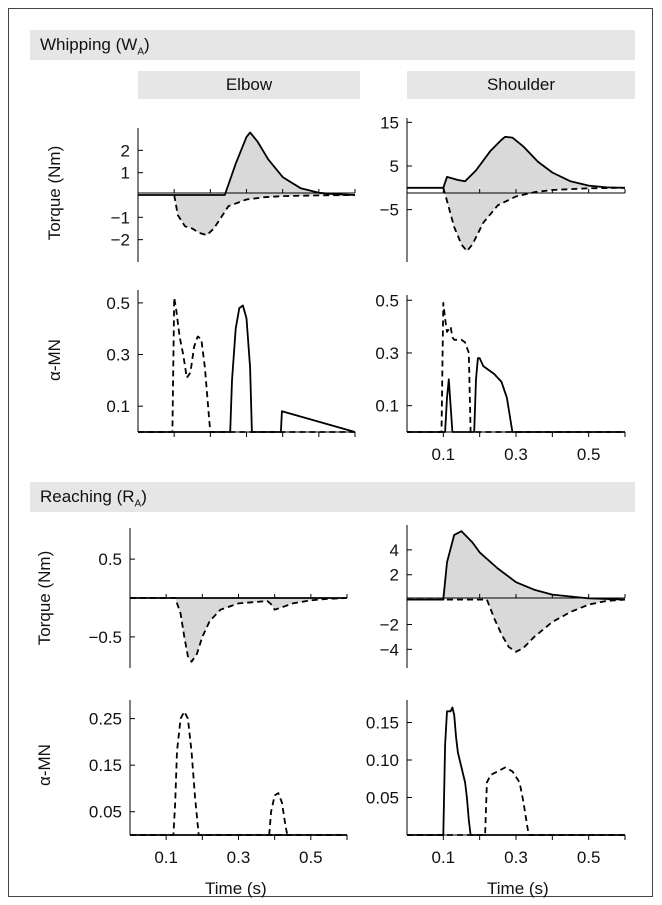  What do you see at coordinates (332, 45) in the screenshot?
I see `section-header-whipping: Whipping (WA)` at bounding box center [332, 45].